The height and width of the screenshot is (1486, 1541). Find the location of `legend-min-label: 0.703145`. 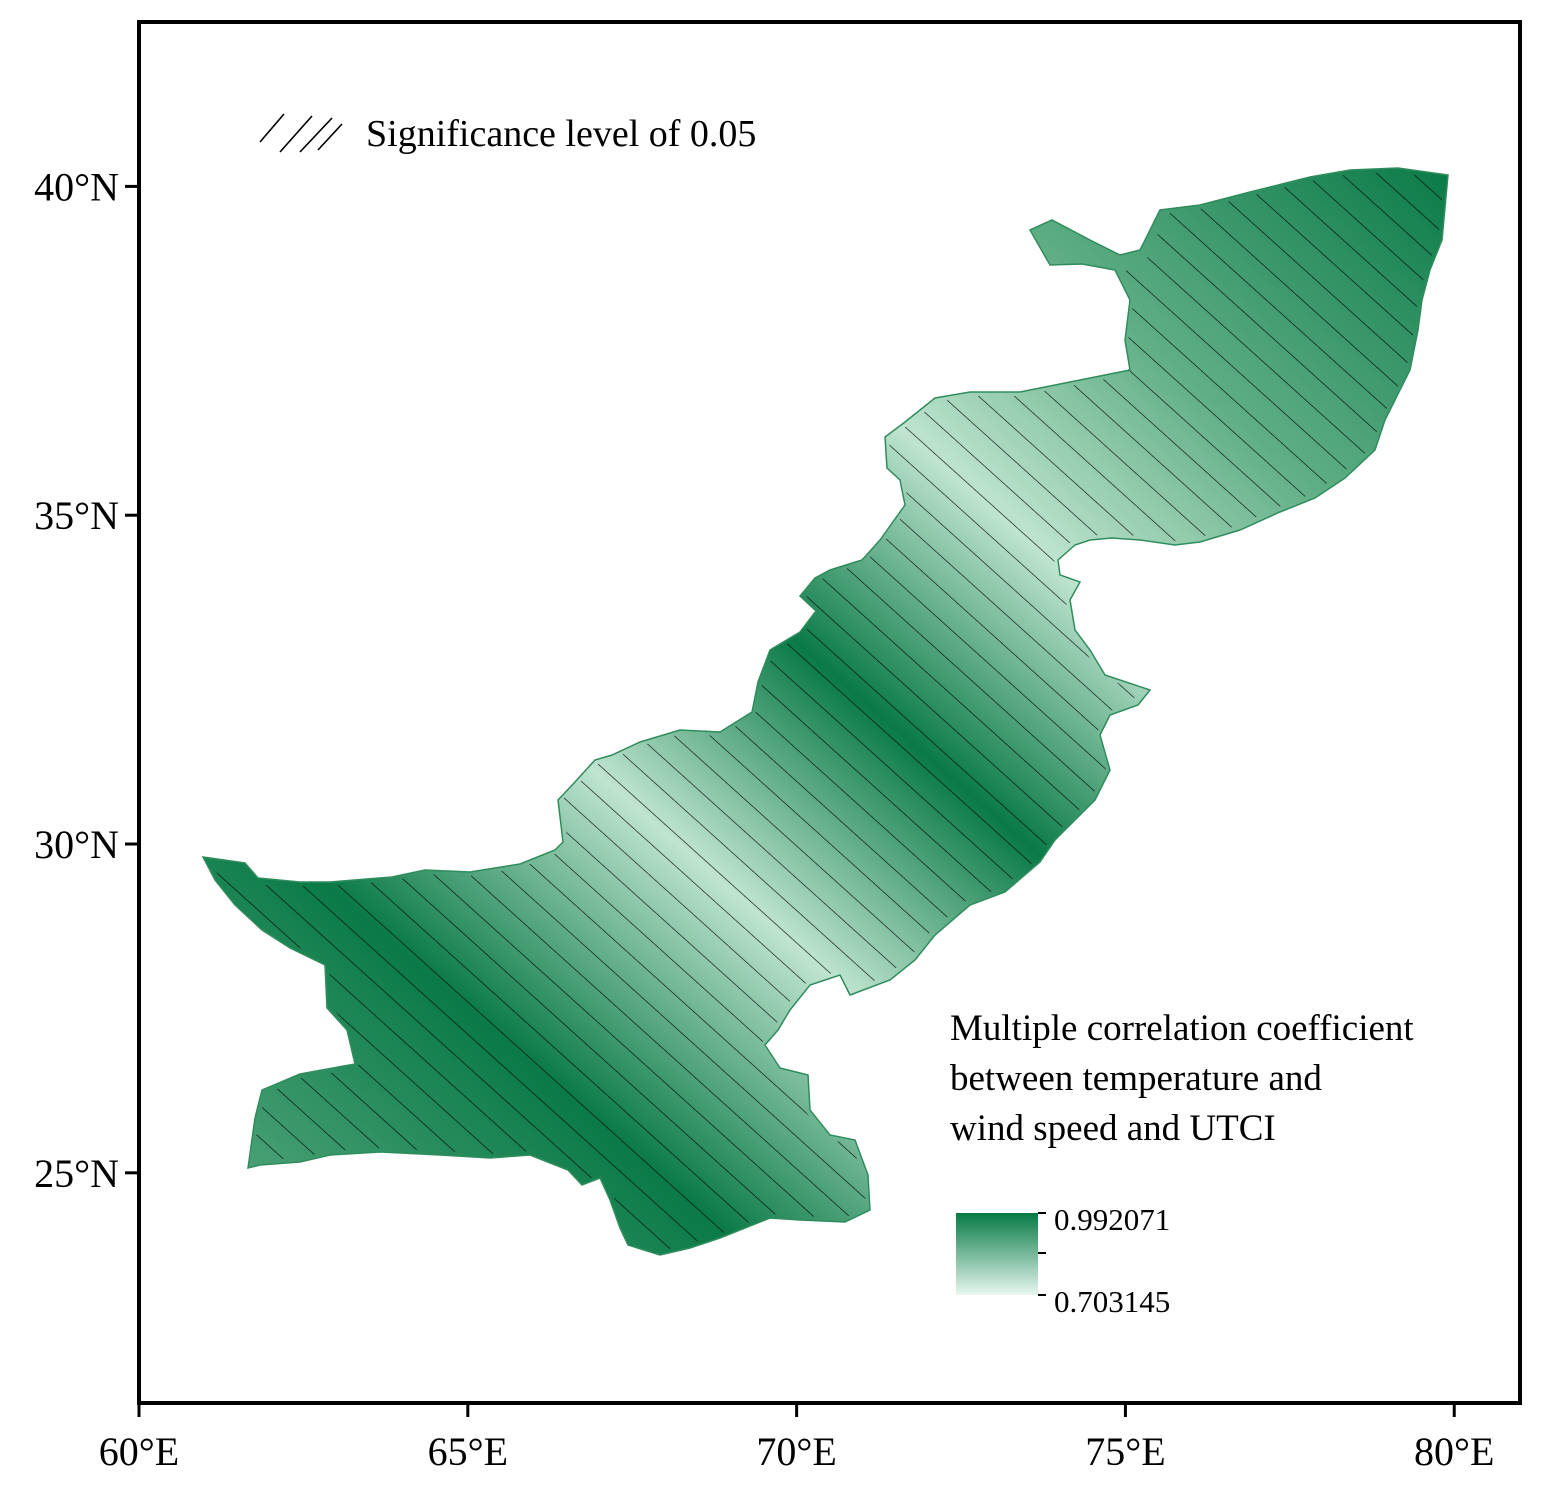

legend-min-label: 0.703145 is located at coordinates (1112, 1301).